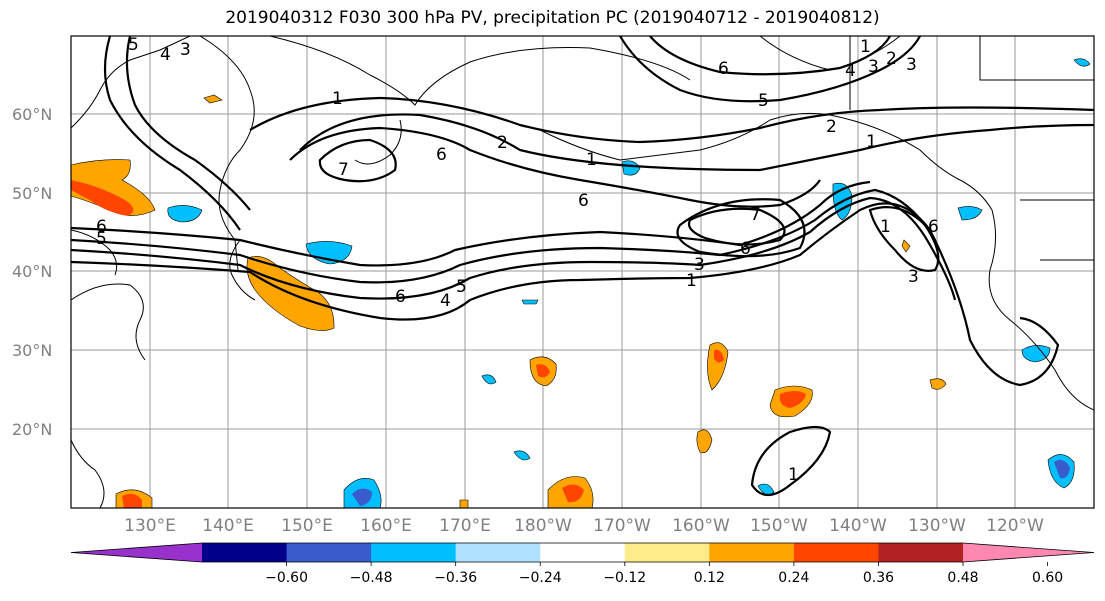 The height and width of the screenshot is (601, 1105). What do you see at coordinates (386, 526) in the screenshot?
I see `lon-label-160e: 160°E` at bounding box center [386, 526].